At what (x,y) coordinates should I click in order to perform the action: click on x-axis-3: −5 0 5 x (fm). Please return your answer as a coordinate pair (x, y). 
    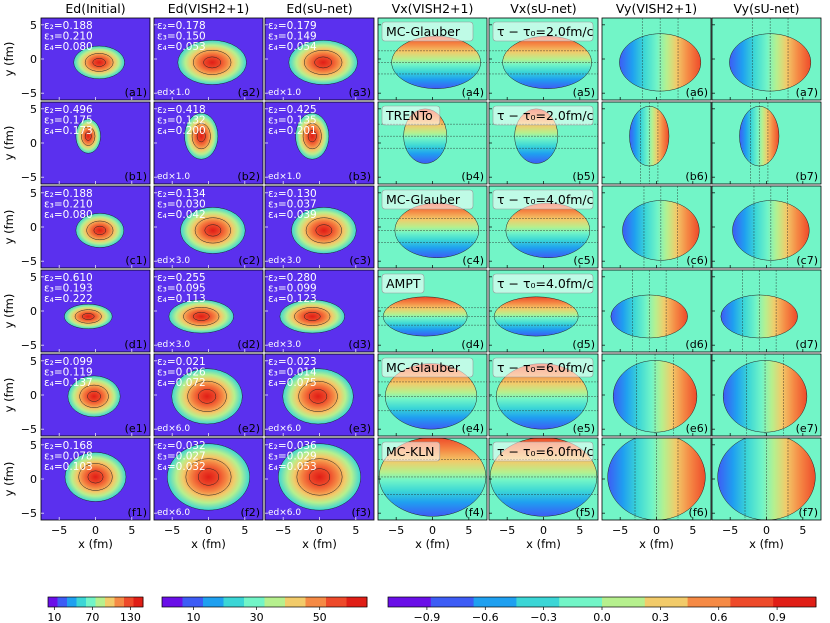
    Looking at the image, I should click on (317, 537).